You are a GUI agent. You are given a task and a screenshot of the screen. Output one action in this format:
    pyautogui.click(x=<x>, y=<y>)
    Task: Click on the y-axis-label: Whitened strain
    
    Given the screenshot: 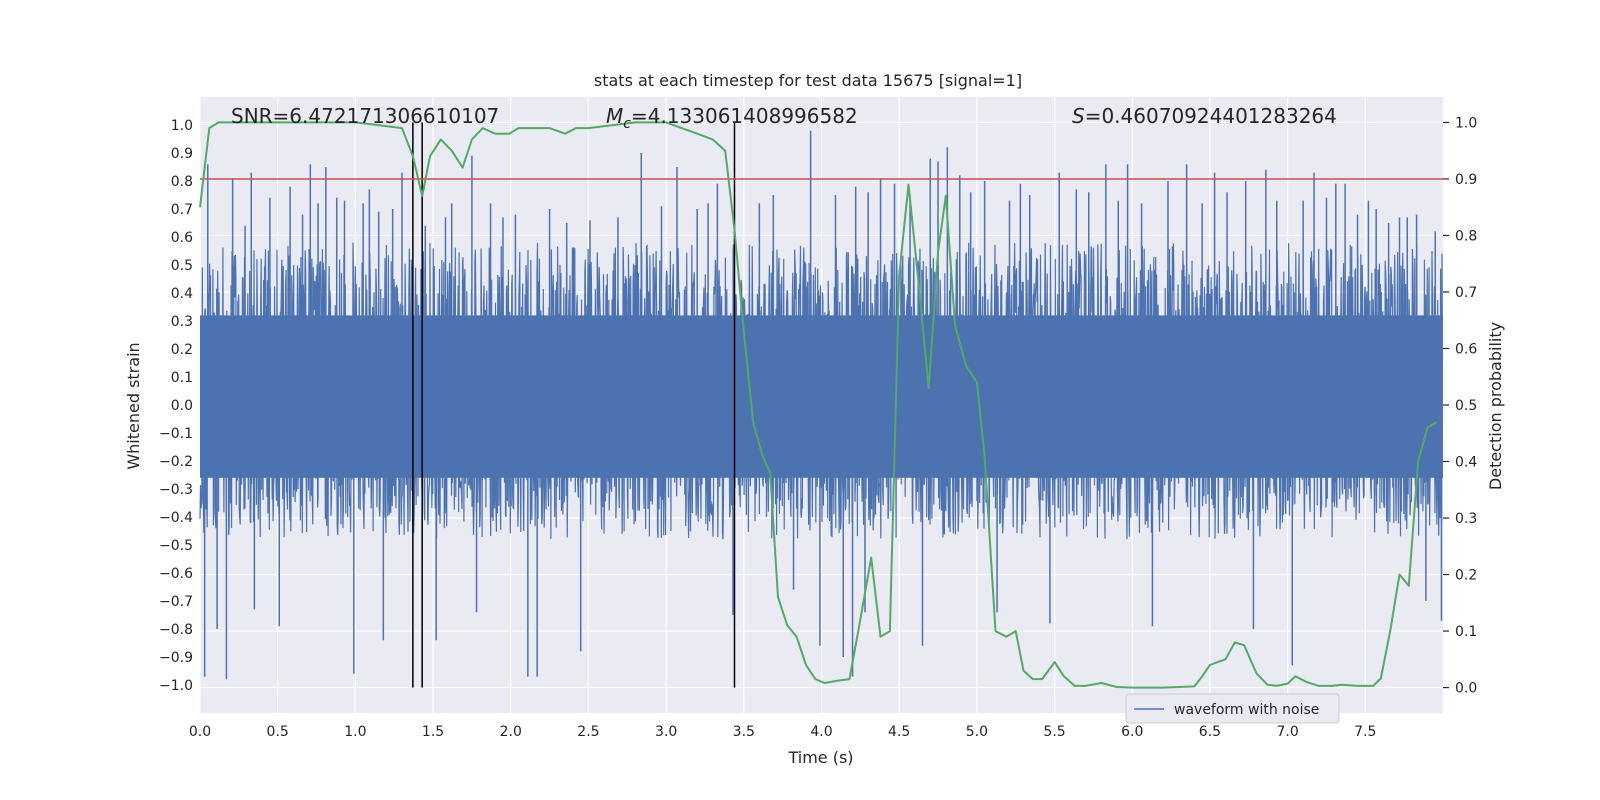 What is the action you would take?
    pyautogui.click(x=133, y=405)
    